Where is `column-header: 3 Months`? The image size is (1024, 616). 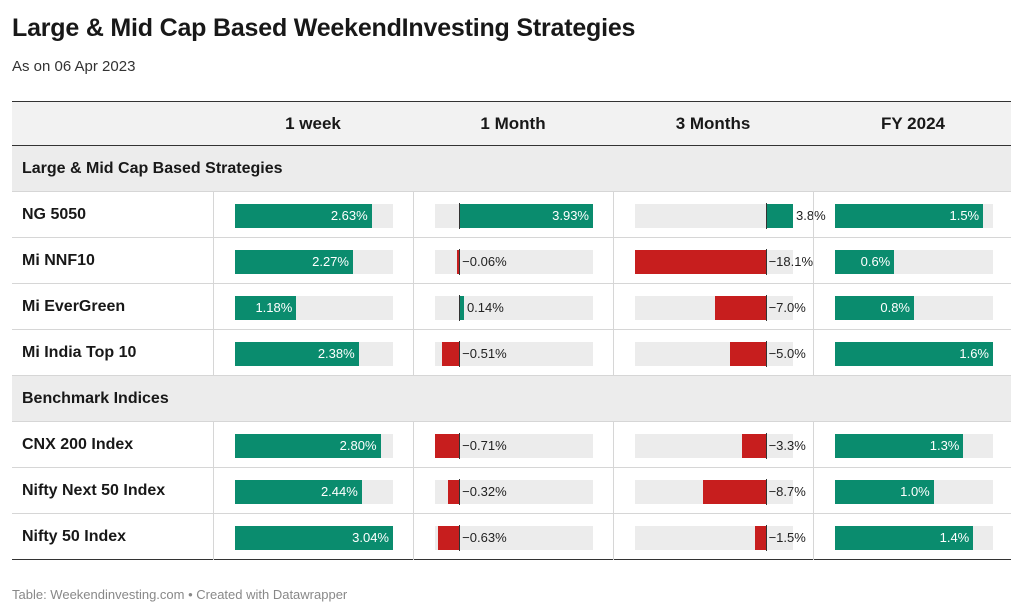 column-header: 3 Months is located at coordinates (713, 123).